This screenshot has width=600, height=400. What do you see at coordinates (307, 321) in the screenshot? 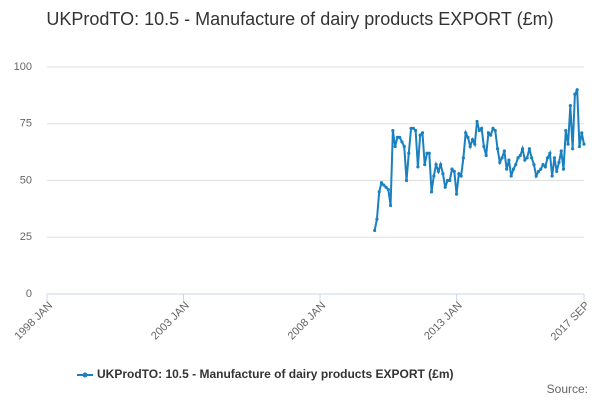
I see `x-tick-label: 2008 JAN` at bounding box center [307, 321].